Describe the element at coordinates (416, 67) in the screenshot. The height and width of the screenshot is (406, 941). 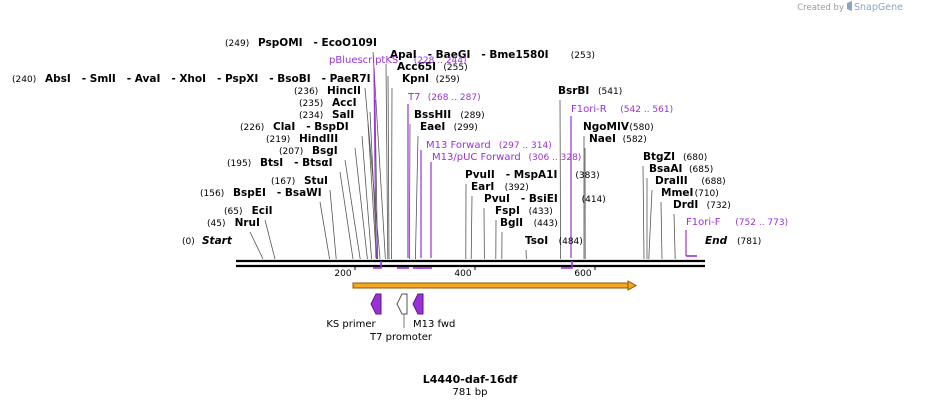
I see `site-name-acc65i: Acc65I` at that location.